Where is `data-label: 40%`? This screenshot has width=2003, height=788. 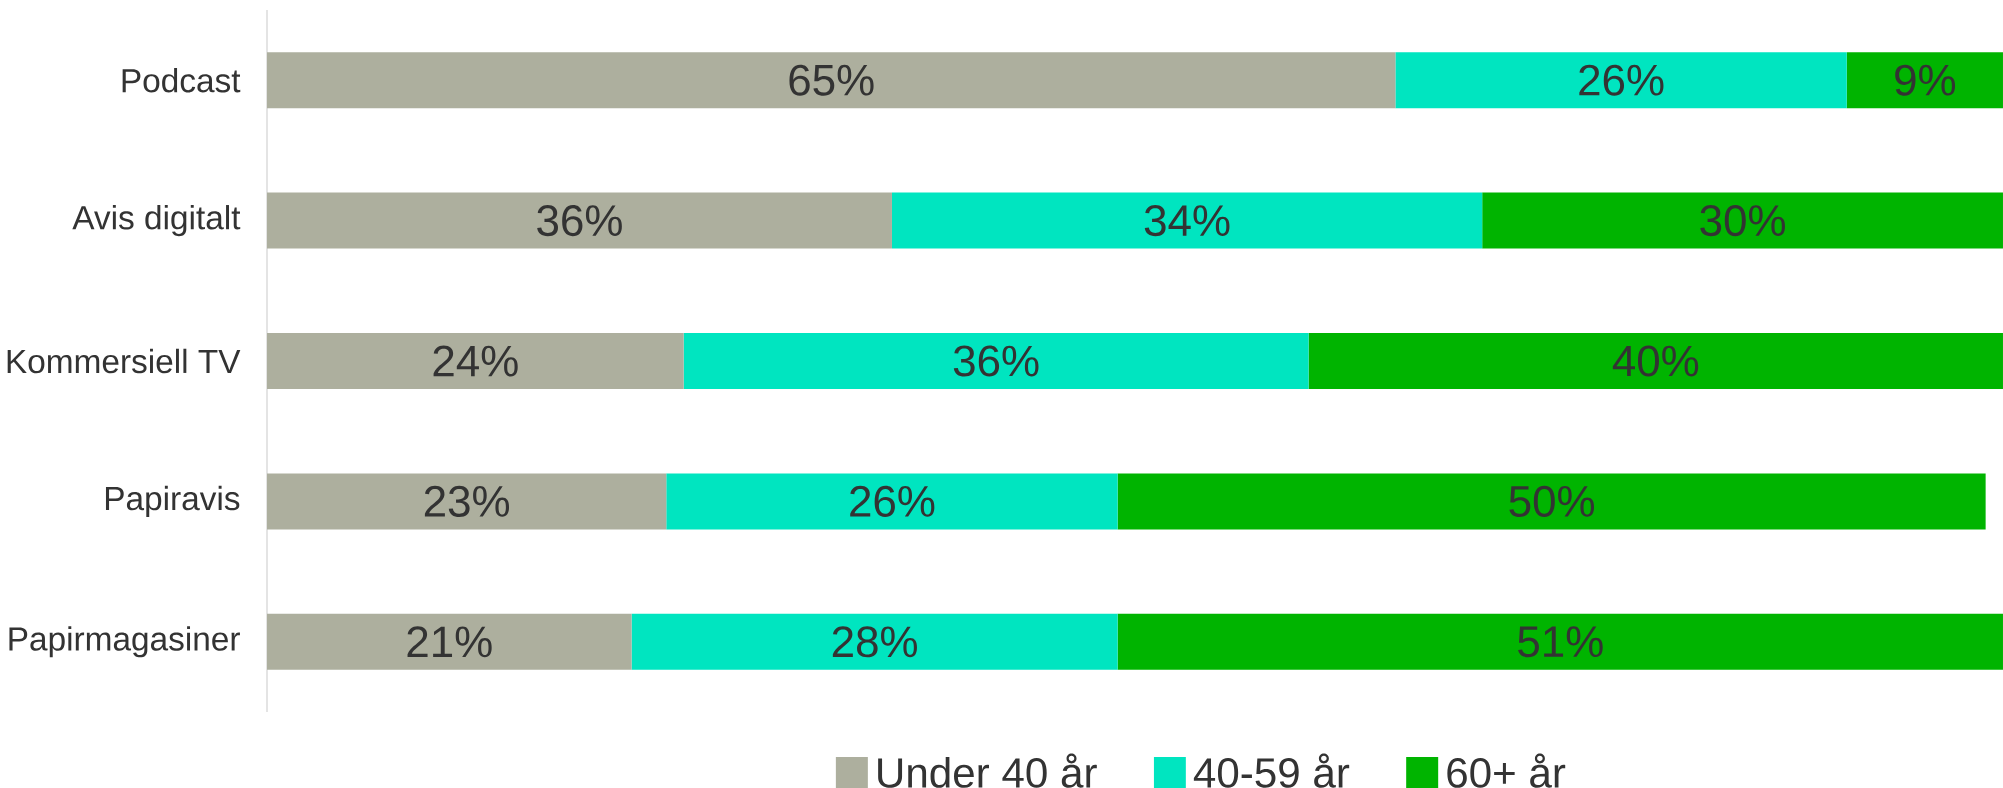
data-label: 40% is located at coordinates (1655, 361).